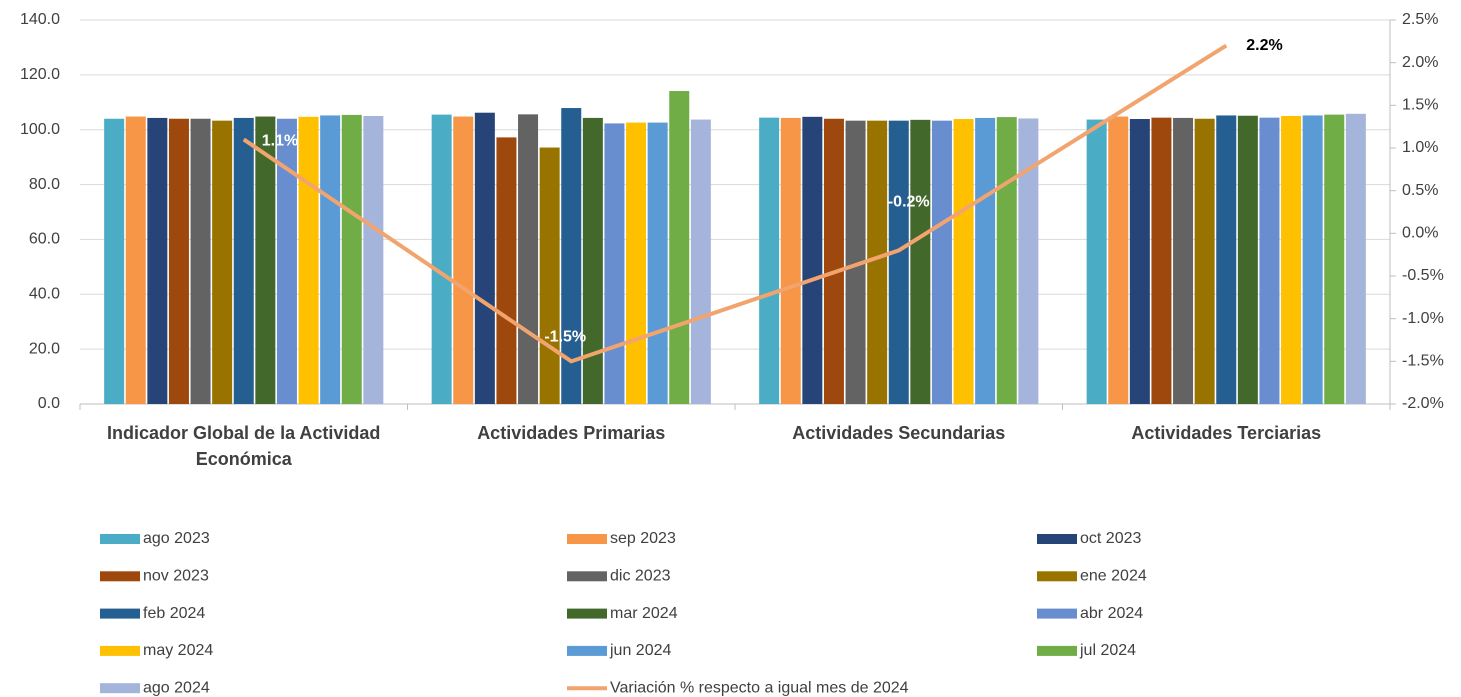 The width and height of the screenshot is (1461, 697). I want to click on y2-tick-label: -0.5%, so click(1423, 275).